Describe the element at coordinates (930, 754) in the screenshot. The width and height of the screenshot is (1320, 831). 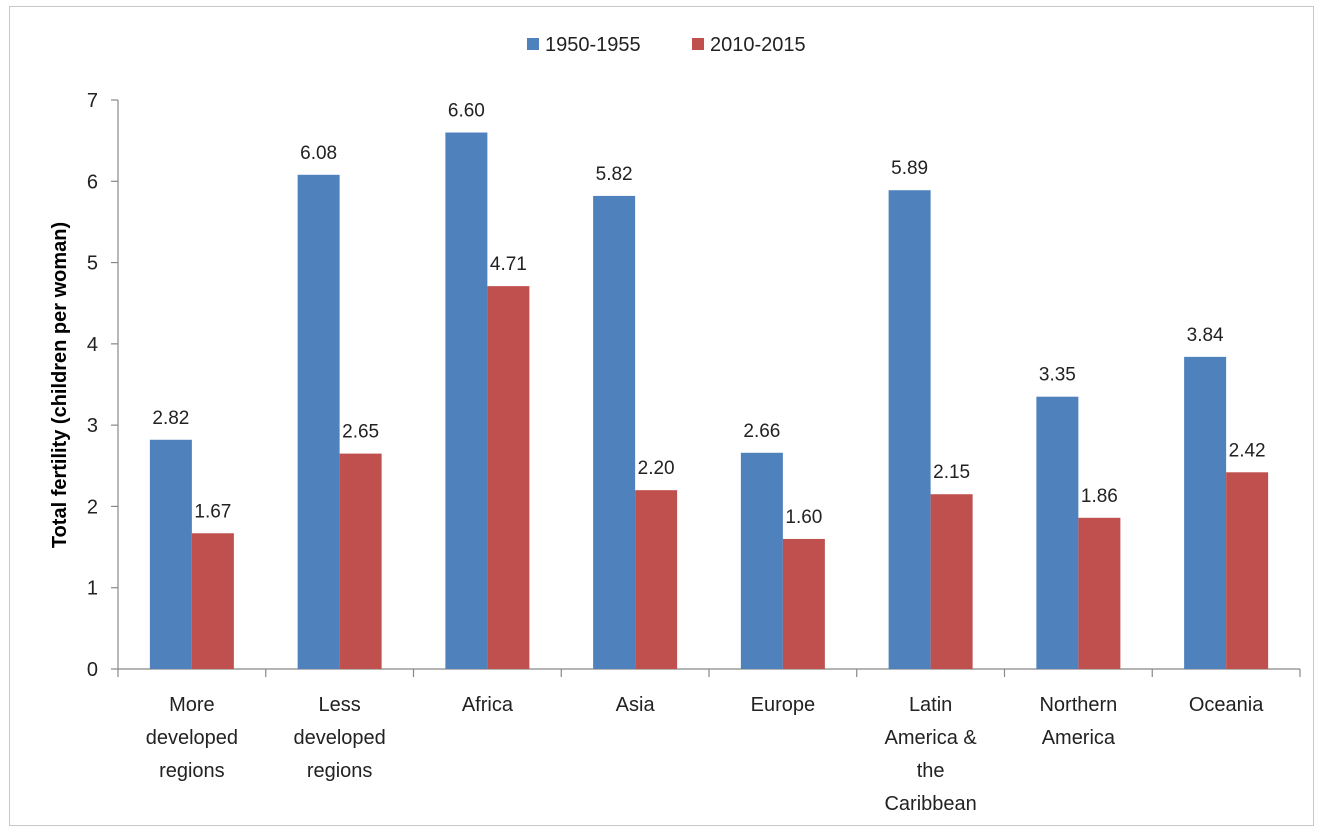
I see `x-tick-label: Latin America & the Caribbean` at that location.